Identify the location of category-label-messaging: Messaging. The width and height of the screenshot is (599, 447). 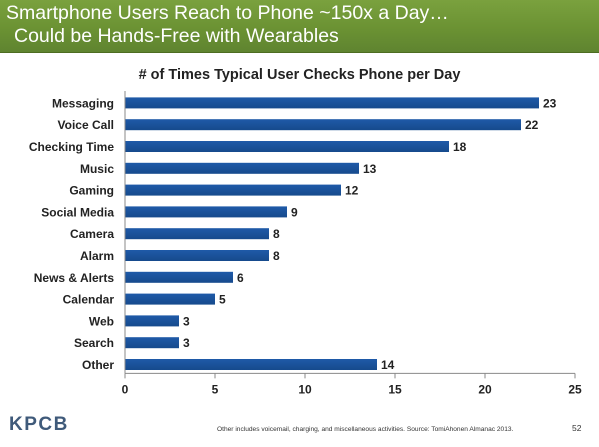
(83, 103).